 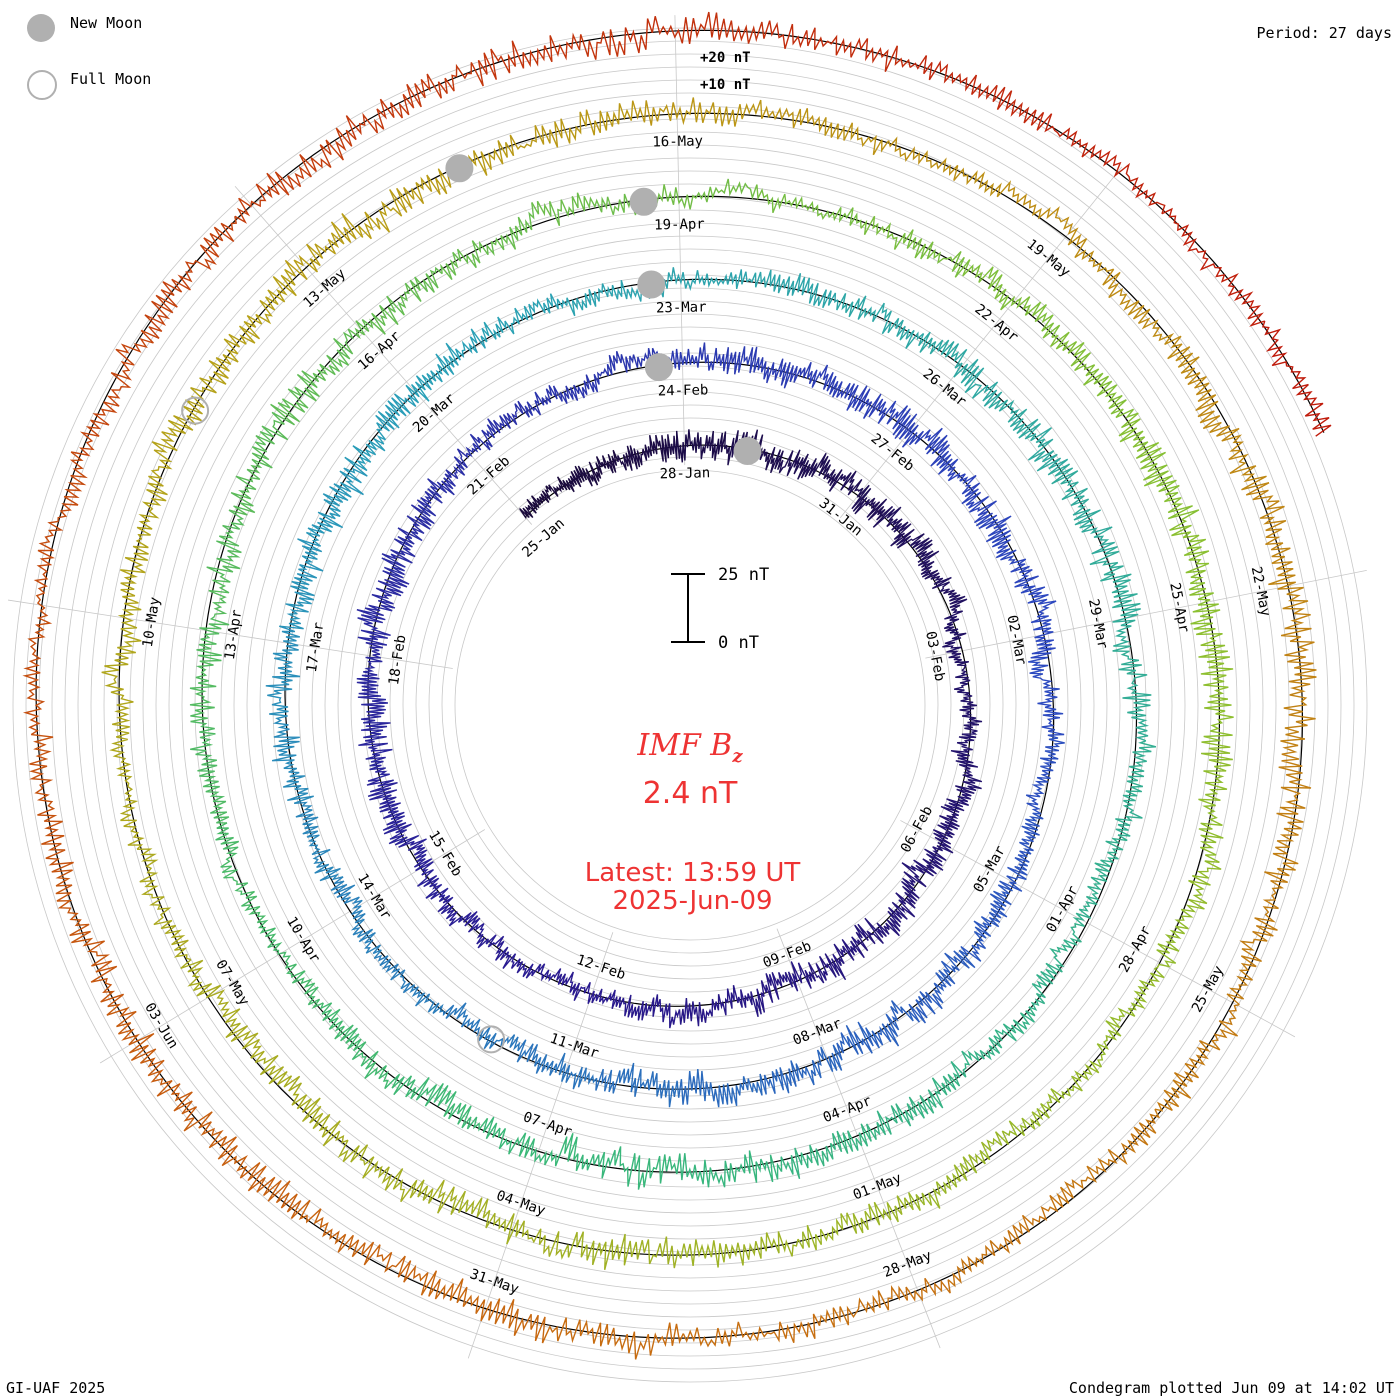 I want to click on latest-time: Latest: 13:59 UT, so click(x=692, y=873).